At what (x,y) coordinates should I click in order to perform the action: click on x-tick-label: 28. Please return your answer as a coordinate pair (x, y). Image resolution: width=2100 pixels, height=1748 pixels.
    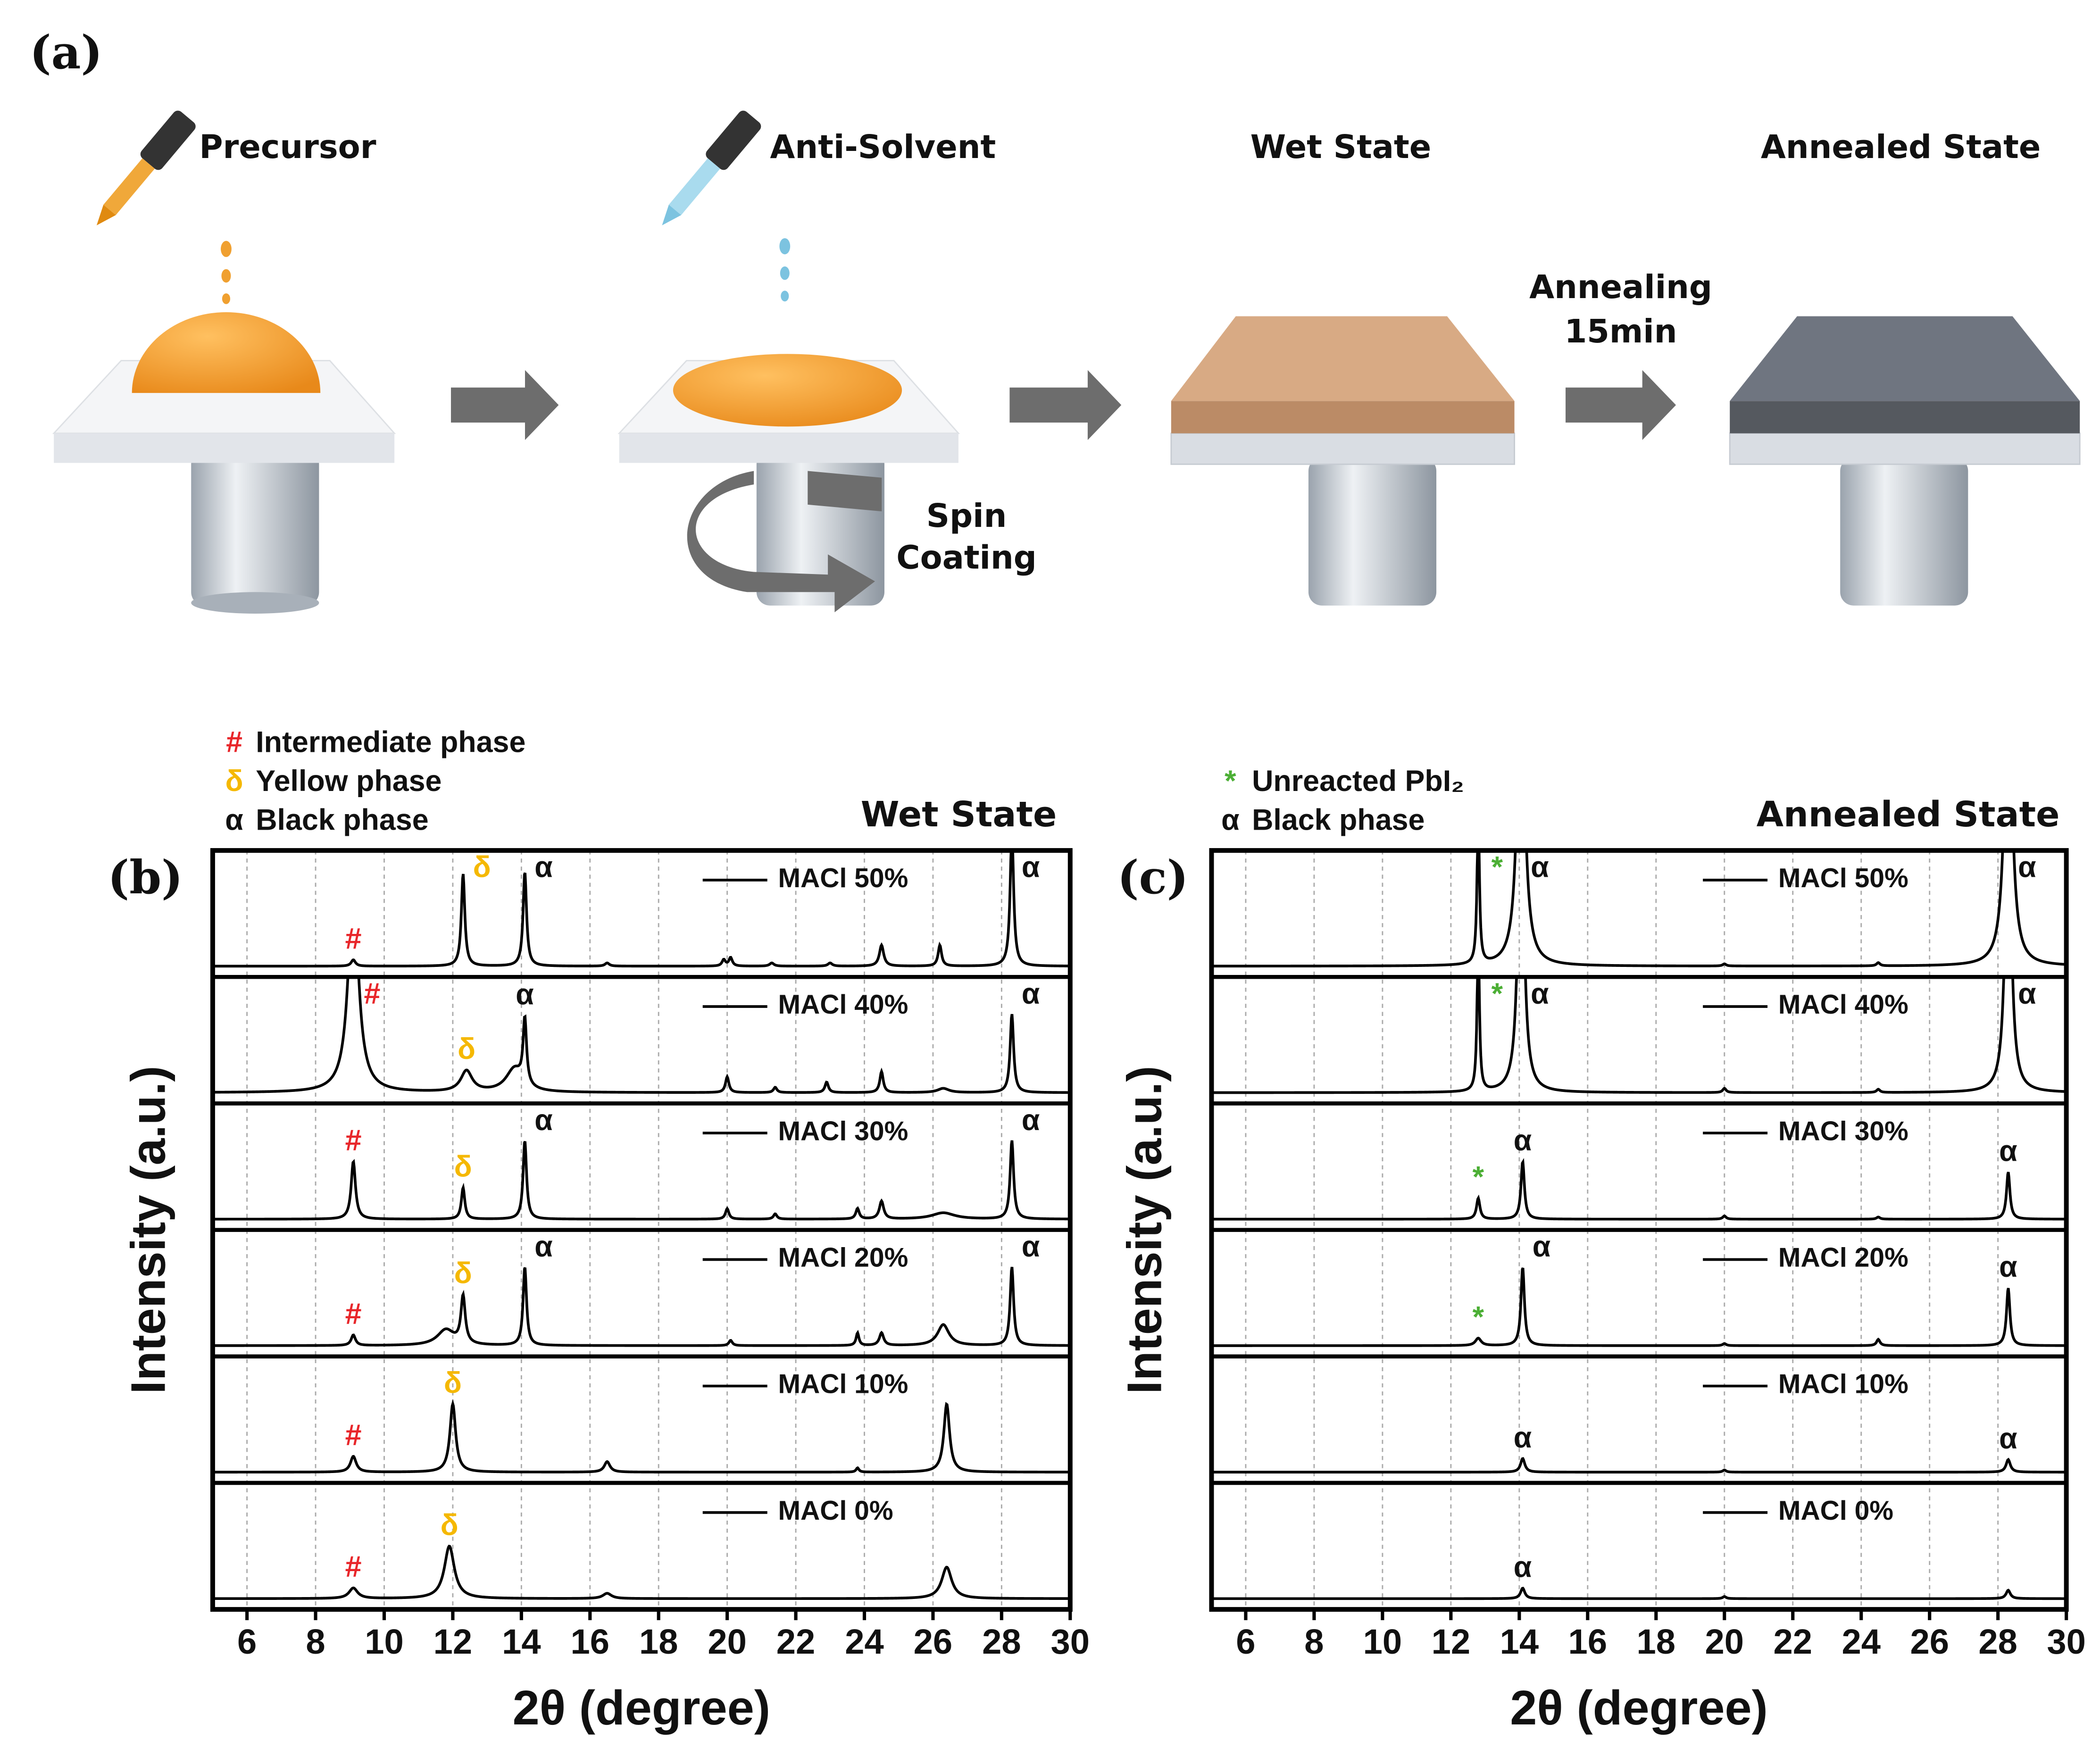
    Looking at the image, I should click on (1002, 1641).